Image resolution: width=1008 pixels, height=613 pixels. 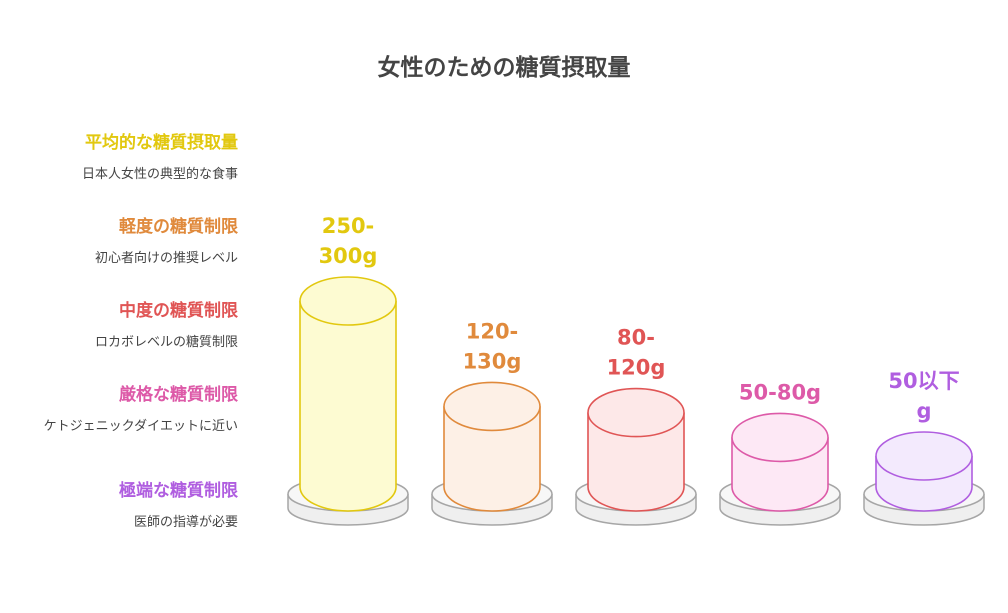 I want to click on bar-body-moderate, so click(x=636, y=462).